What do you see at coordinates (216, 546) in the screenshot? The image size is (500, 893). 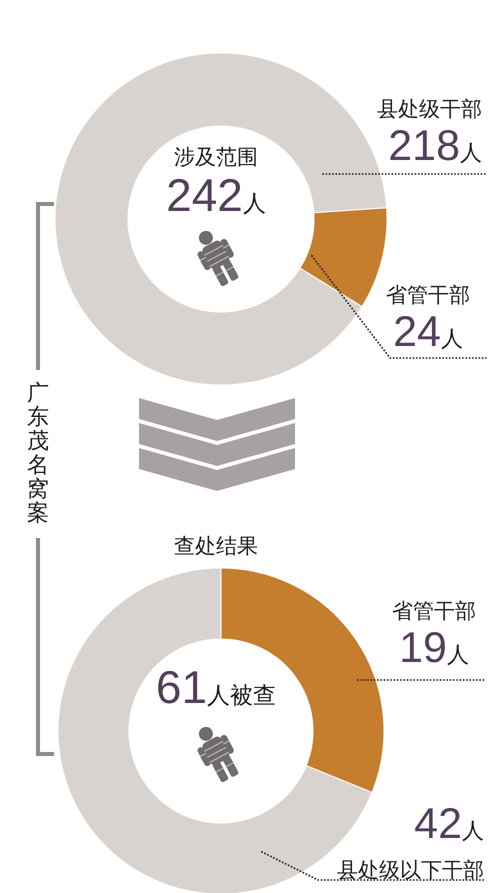 I see `chart-title: 查处结果` at bounding box center [216, 546].